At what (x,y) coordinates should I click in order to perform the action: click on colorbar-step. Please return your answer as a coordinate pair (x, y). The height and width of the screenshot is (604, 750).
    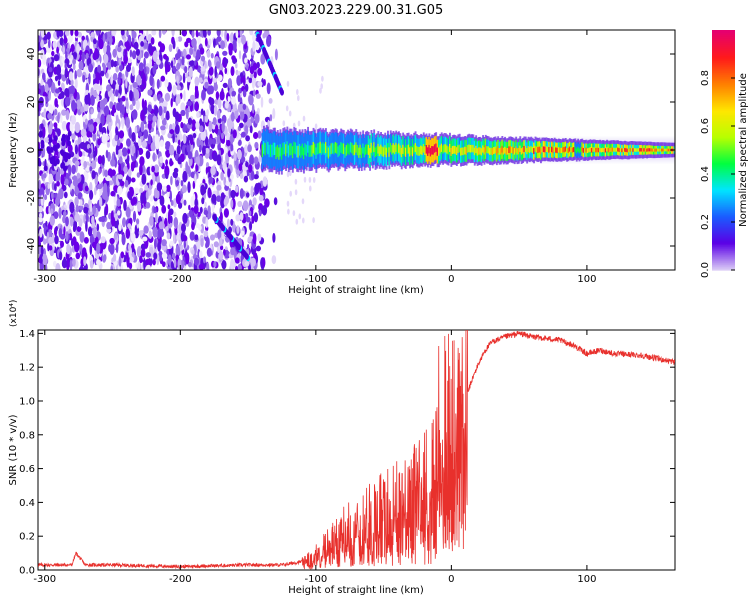
    Looking at the image, I should click on (723, 31).